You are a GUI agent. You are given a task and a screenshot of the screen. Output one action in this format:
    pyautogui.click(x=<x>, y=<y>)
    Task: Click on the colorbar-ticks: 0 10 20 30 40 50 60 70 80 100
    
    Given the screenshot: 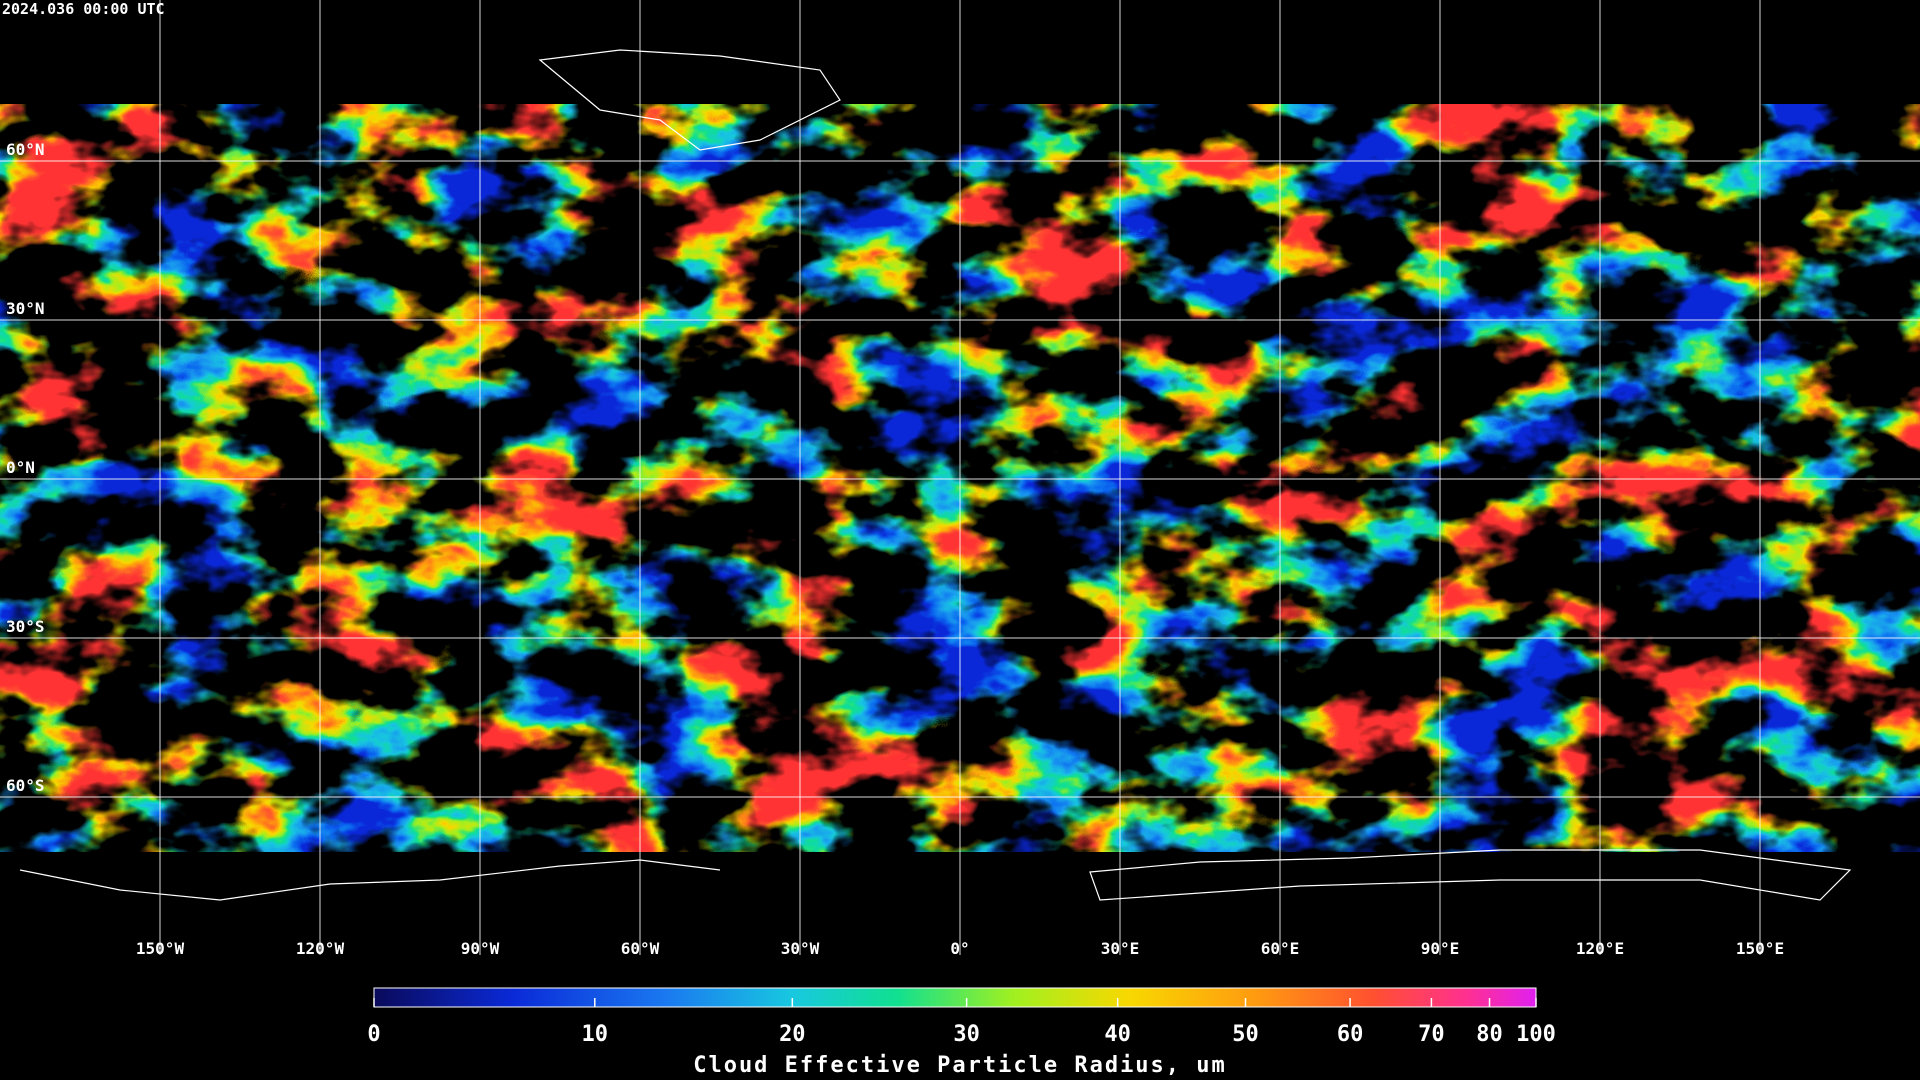 What is the action you would take?
    pyautogui.click(x=961, y=1022)
    